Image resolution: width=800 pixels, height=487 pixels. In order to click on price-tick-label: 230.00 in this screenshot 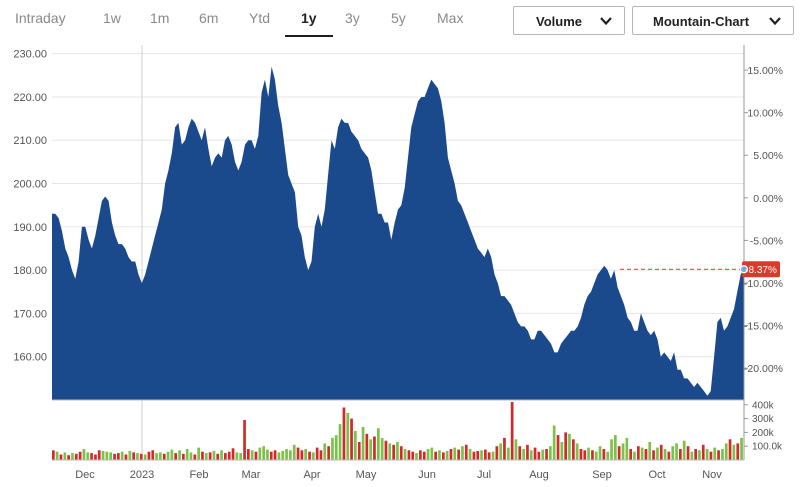, I will do `click(30, 55)`.